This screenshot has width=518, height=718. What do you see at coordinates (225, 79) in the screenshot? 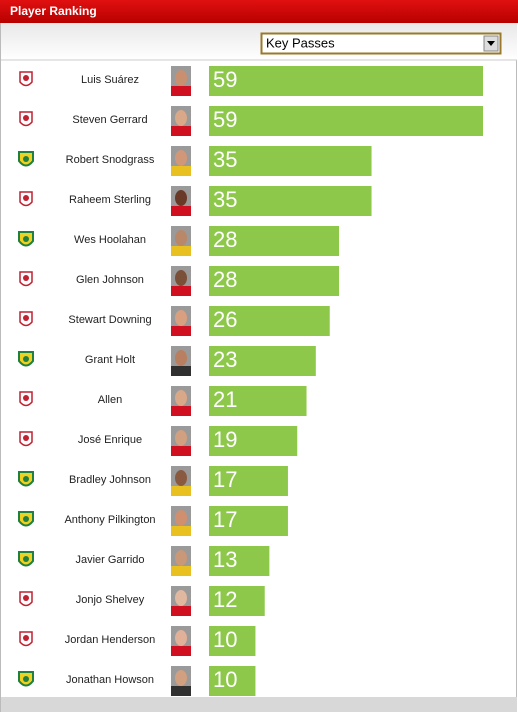
I see `value-label: 59` at bounding box center [225, 79].